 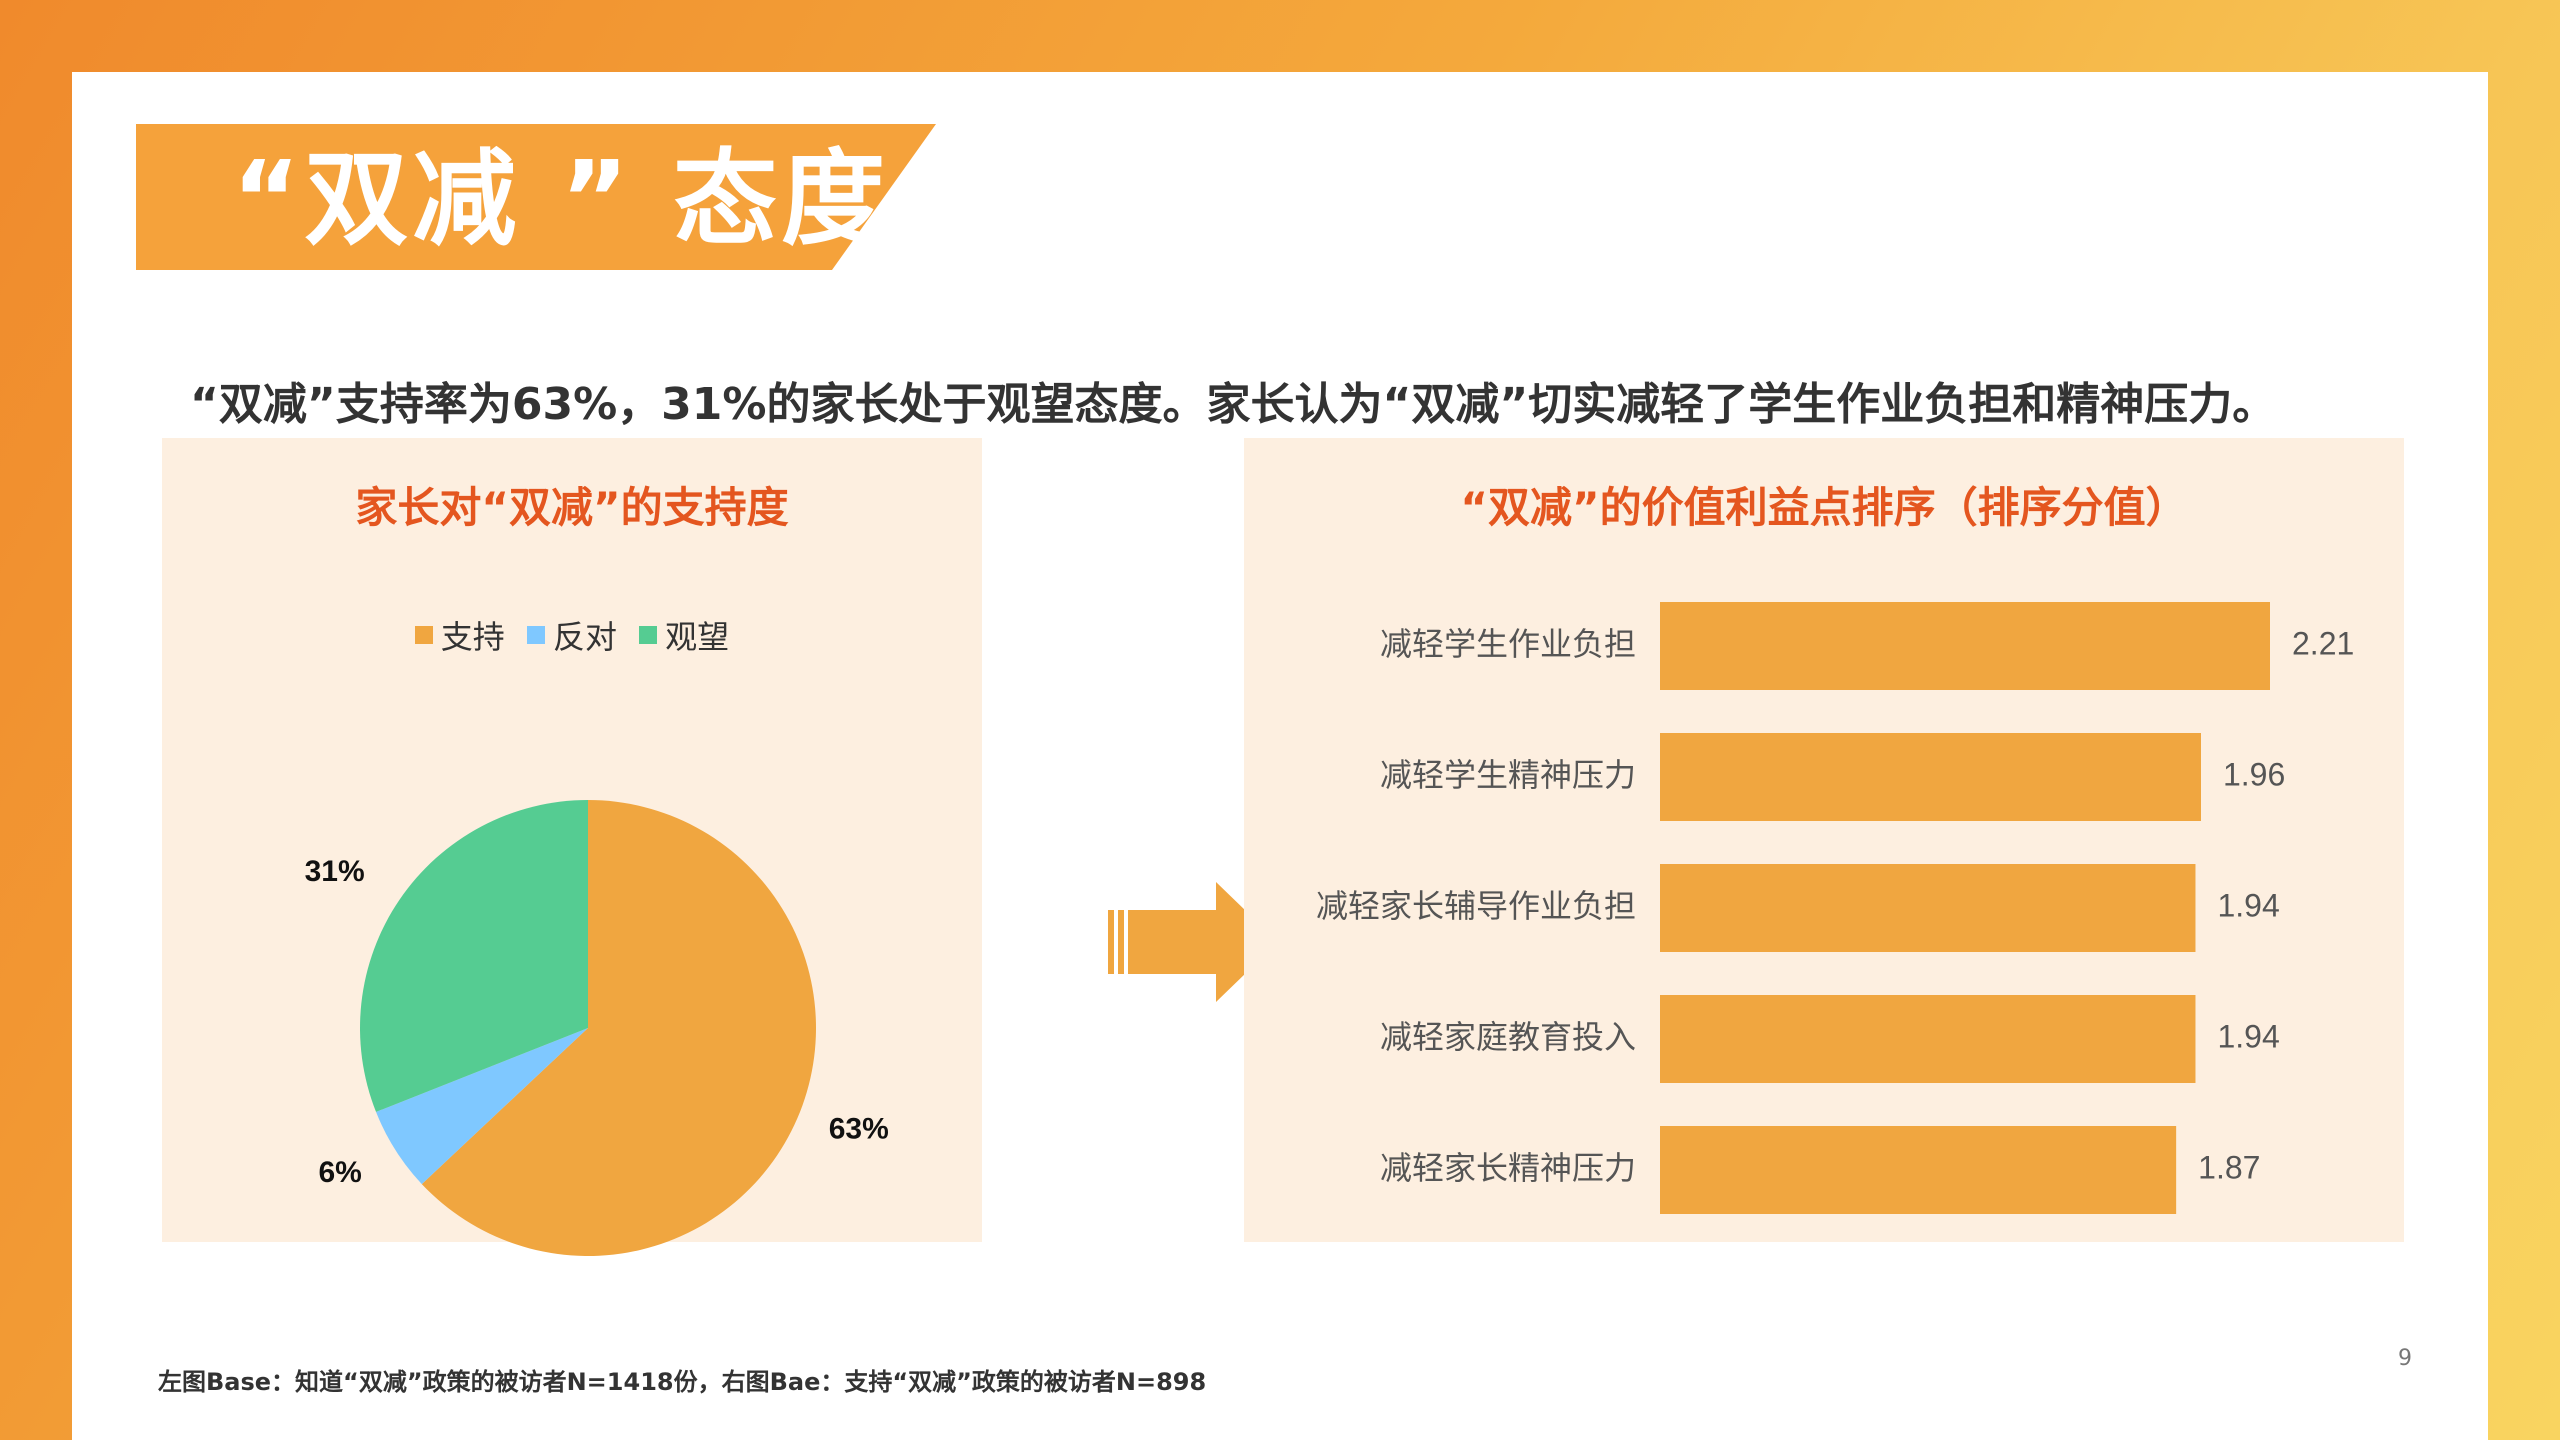 I want to click on pie-chart-title: 家长对“双减”的支持度, so click(x=572, y=507).